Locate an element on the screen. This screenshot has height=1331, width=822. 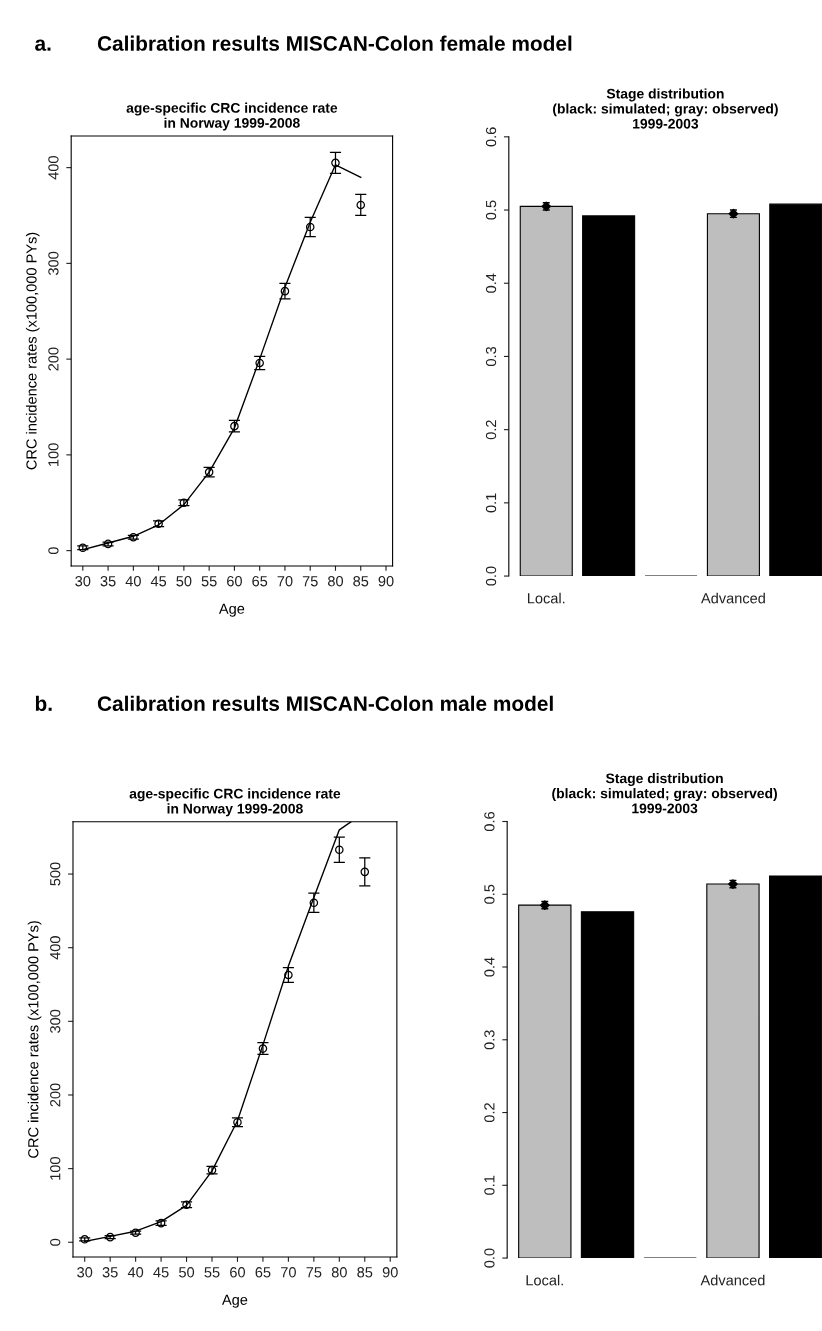
text: Calibration results MISCAN-Colon female model is located at coordinates (334, 43).